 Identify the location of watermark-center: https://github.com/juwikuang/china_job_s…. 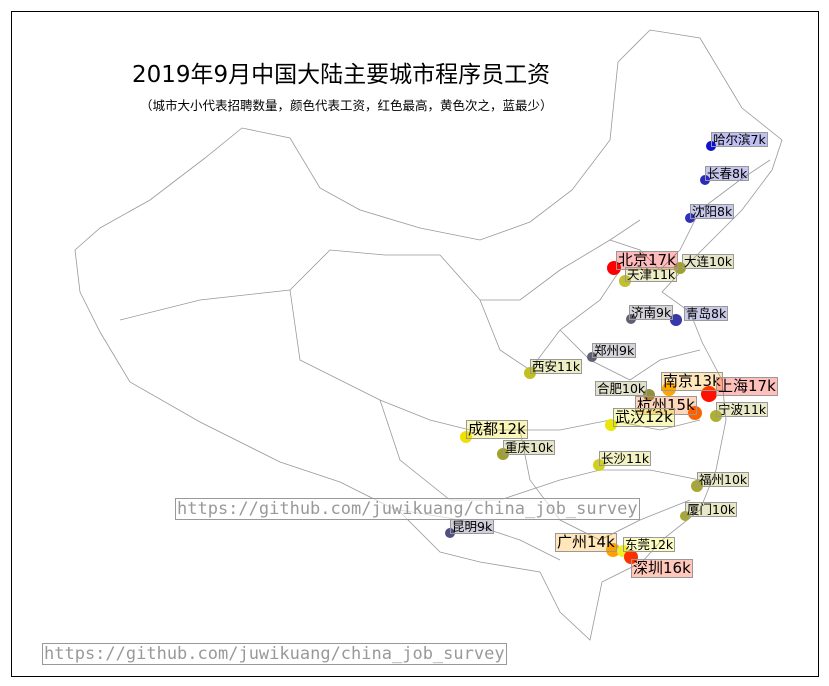
(407, 509).